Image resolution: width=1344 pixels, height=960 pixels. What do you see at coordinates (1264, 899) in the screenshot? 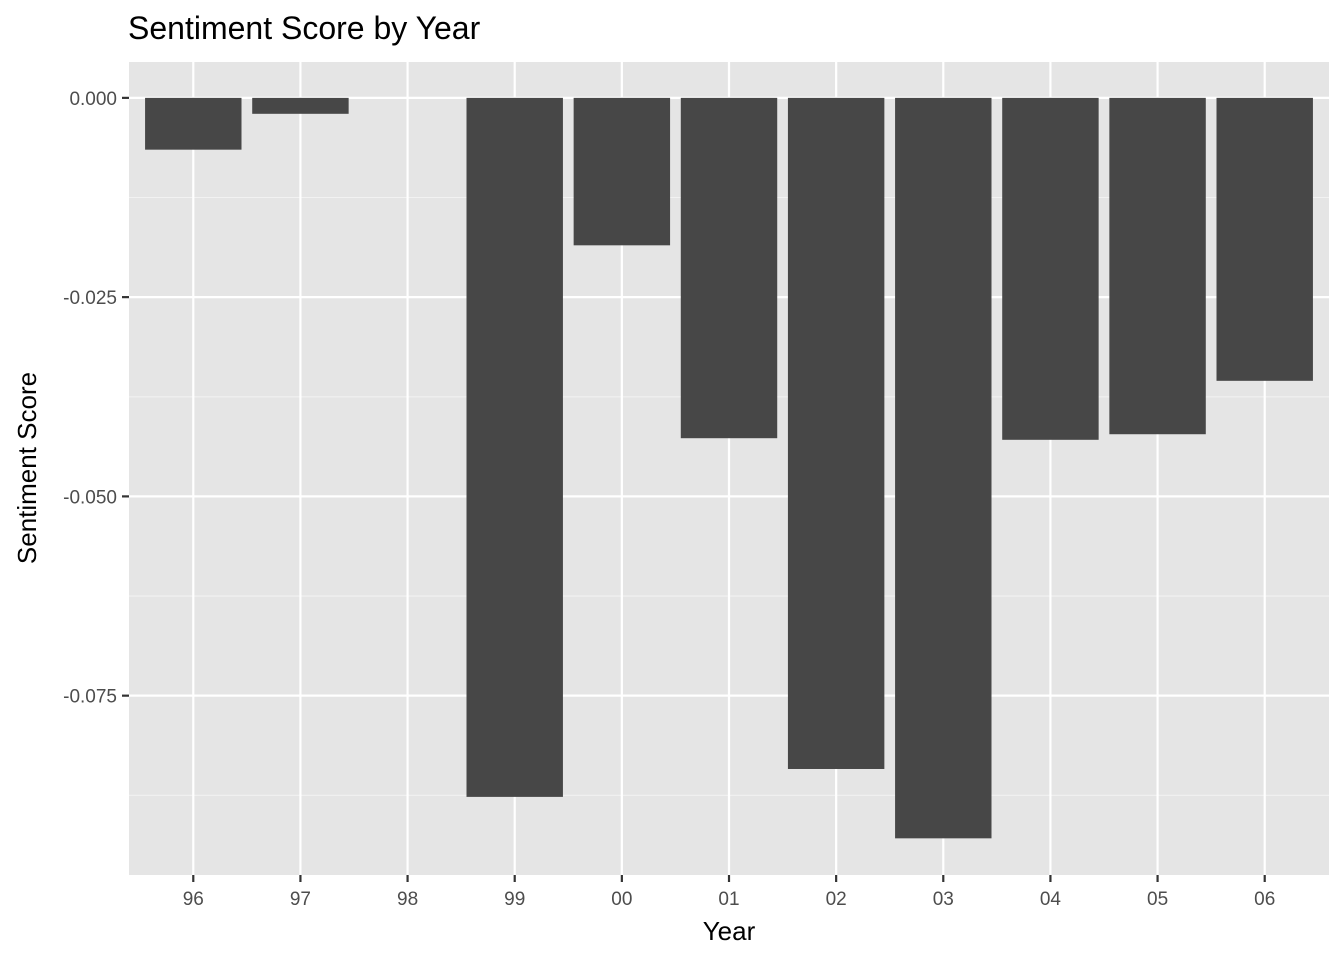
I see `x-tick-label: 06` at bounding box center [1264, 899].